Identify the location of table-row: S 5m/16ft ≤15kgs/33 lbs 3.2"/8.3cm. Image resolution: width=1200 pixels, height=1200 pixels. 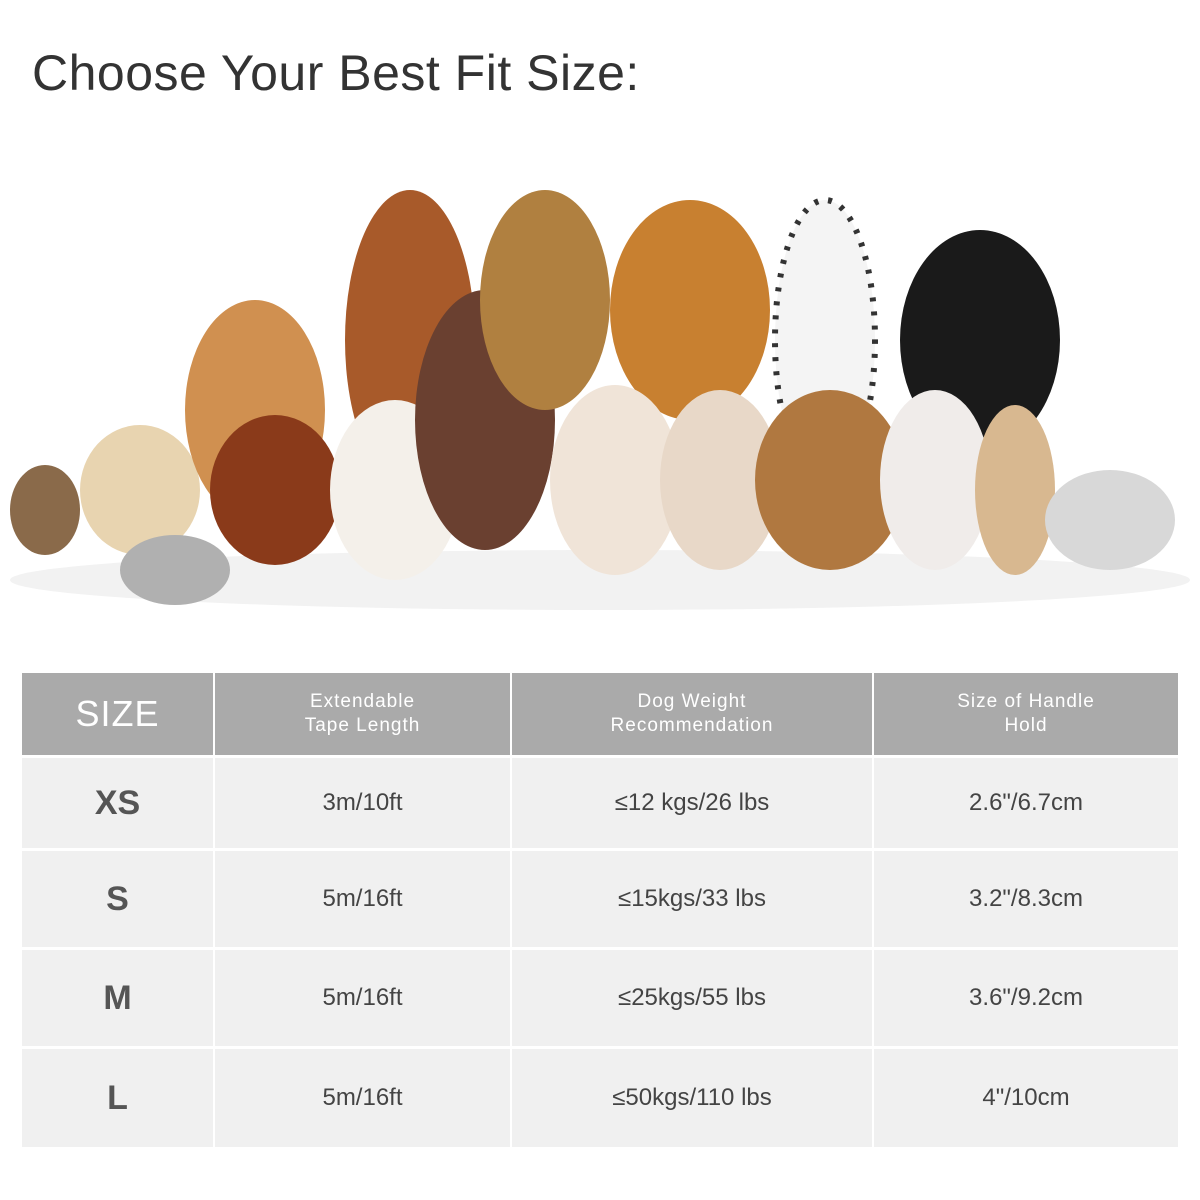
(600, 899).